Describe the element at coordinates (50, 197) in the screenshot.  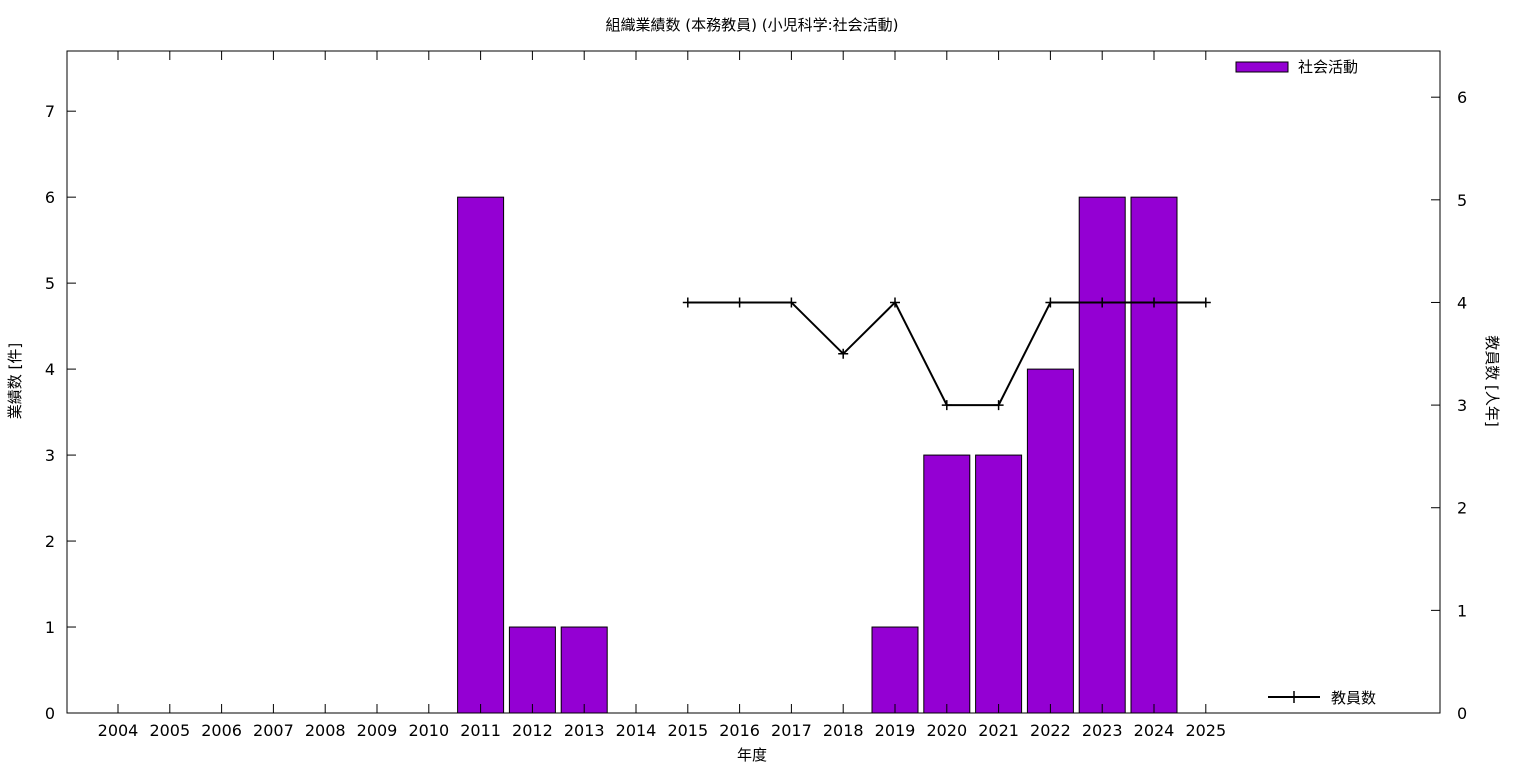
I see `y-tick-label: 6` at that location.